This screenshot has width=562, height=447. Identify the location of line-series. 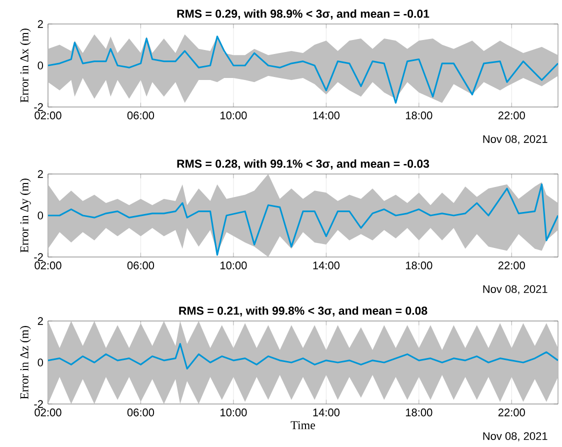
(303, 356).